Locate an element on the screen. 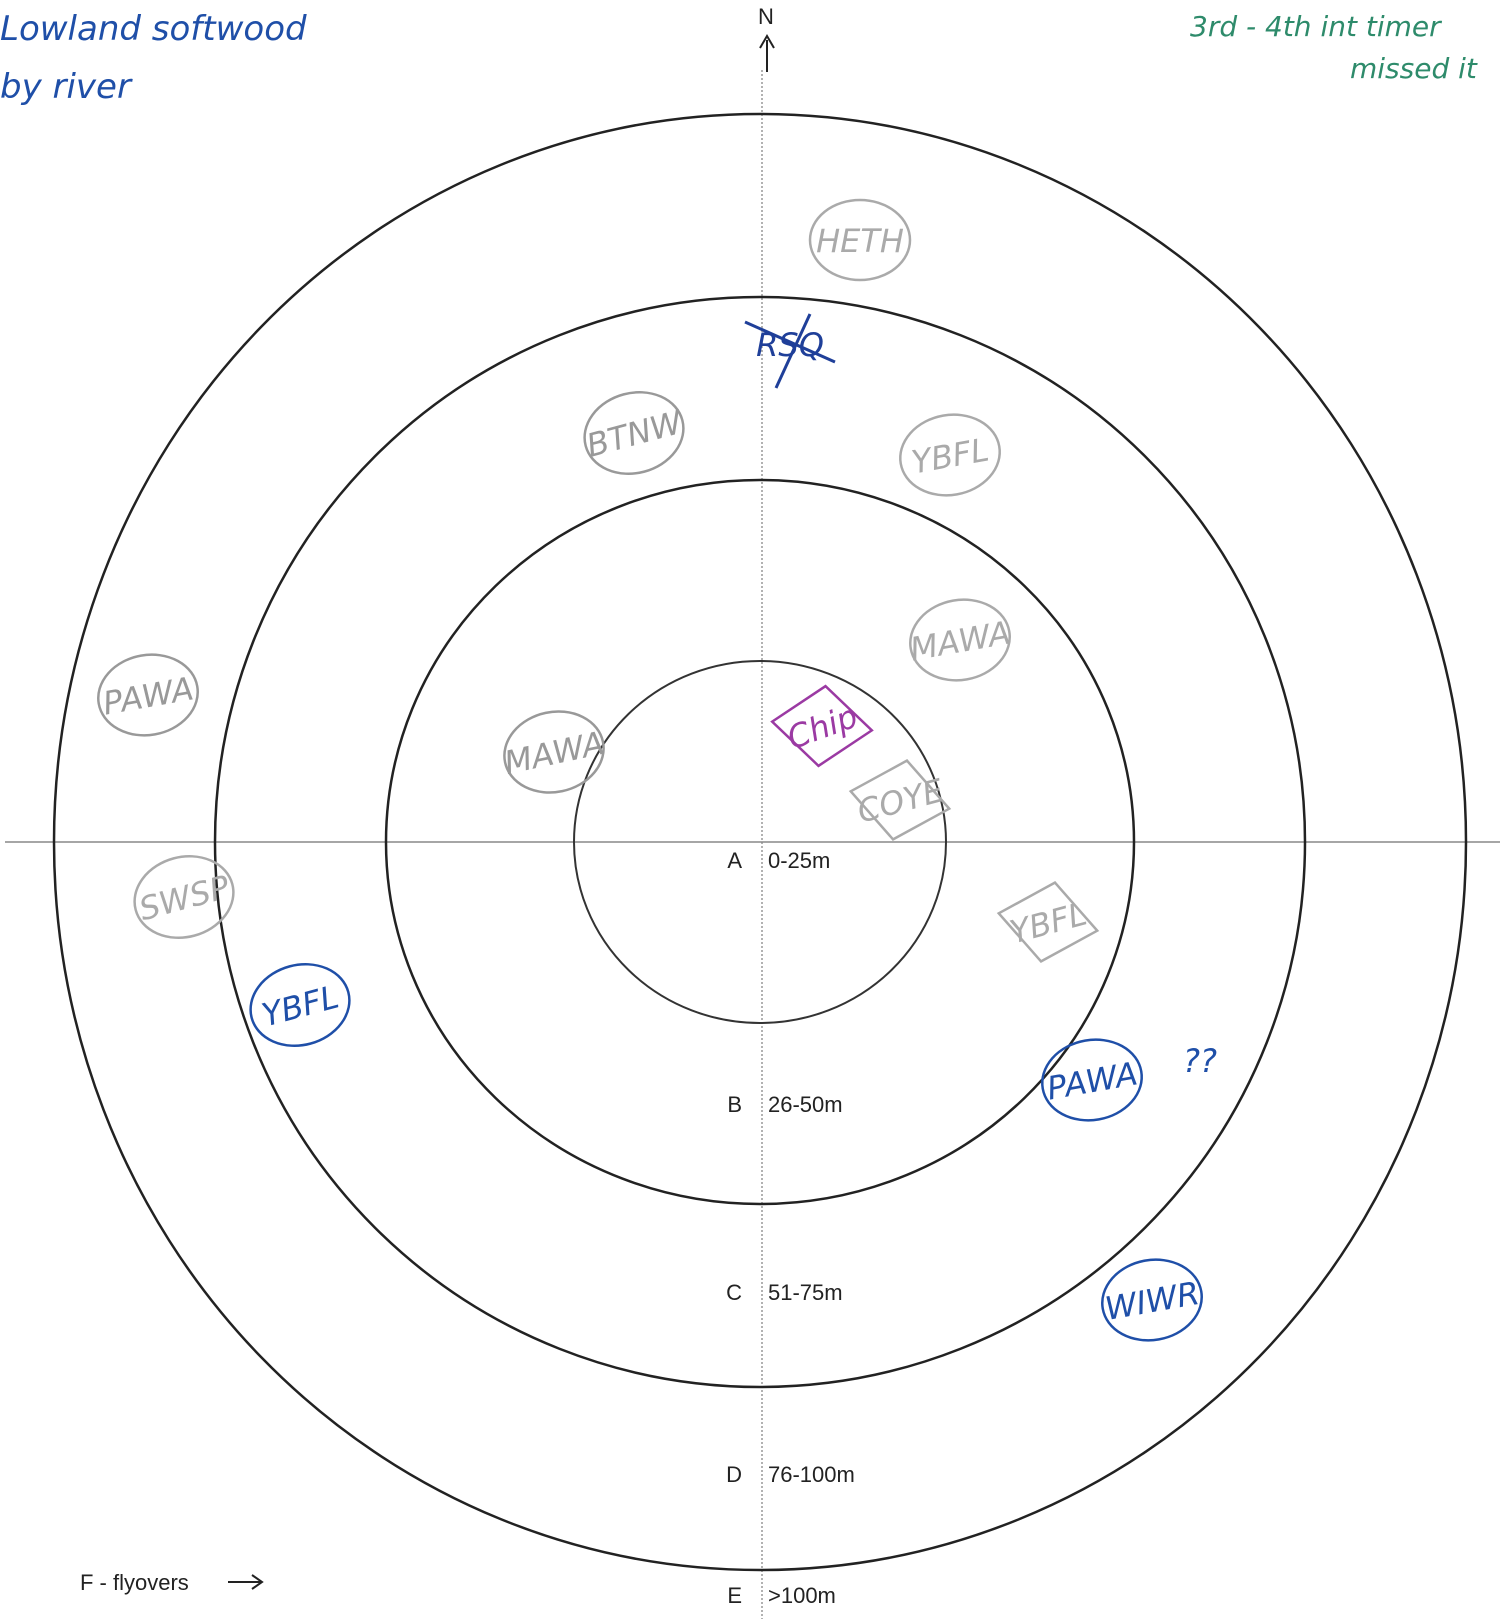 The image size is (1507, 1619). ring-range: 51-75m is located at coordinates (805, 1292).